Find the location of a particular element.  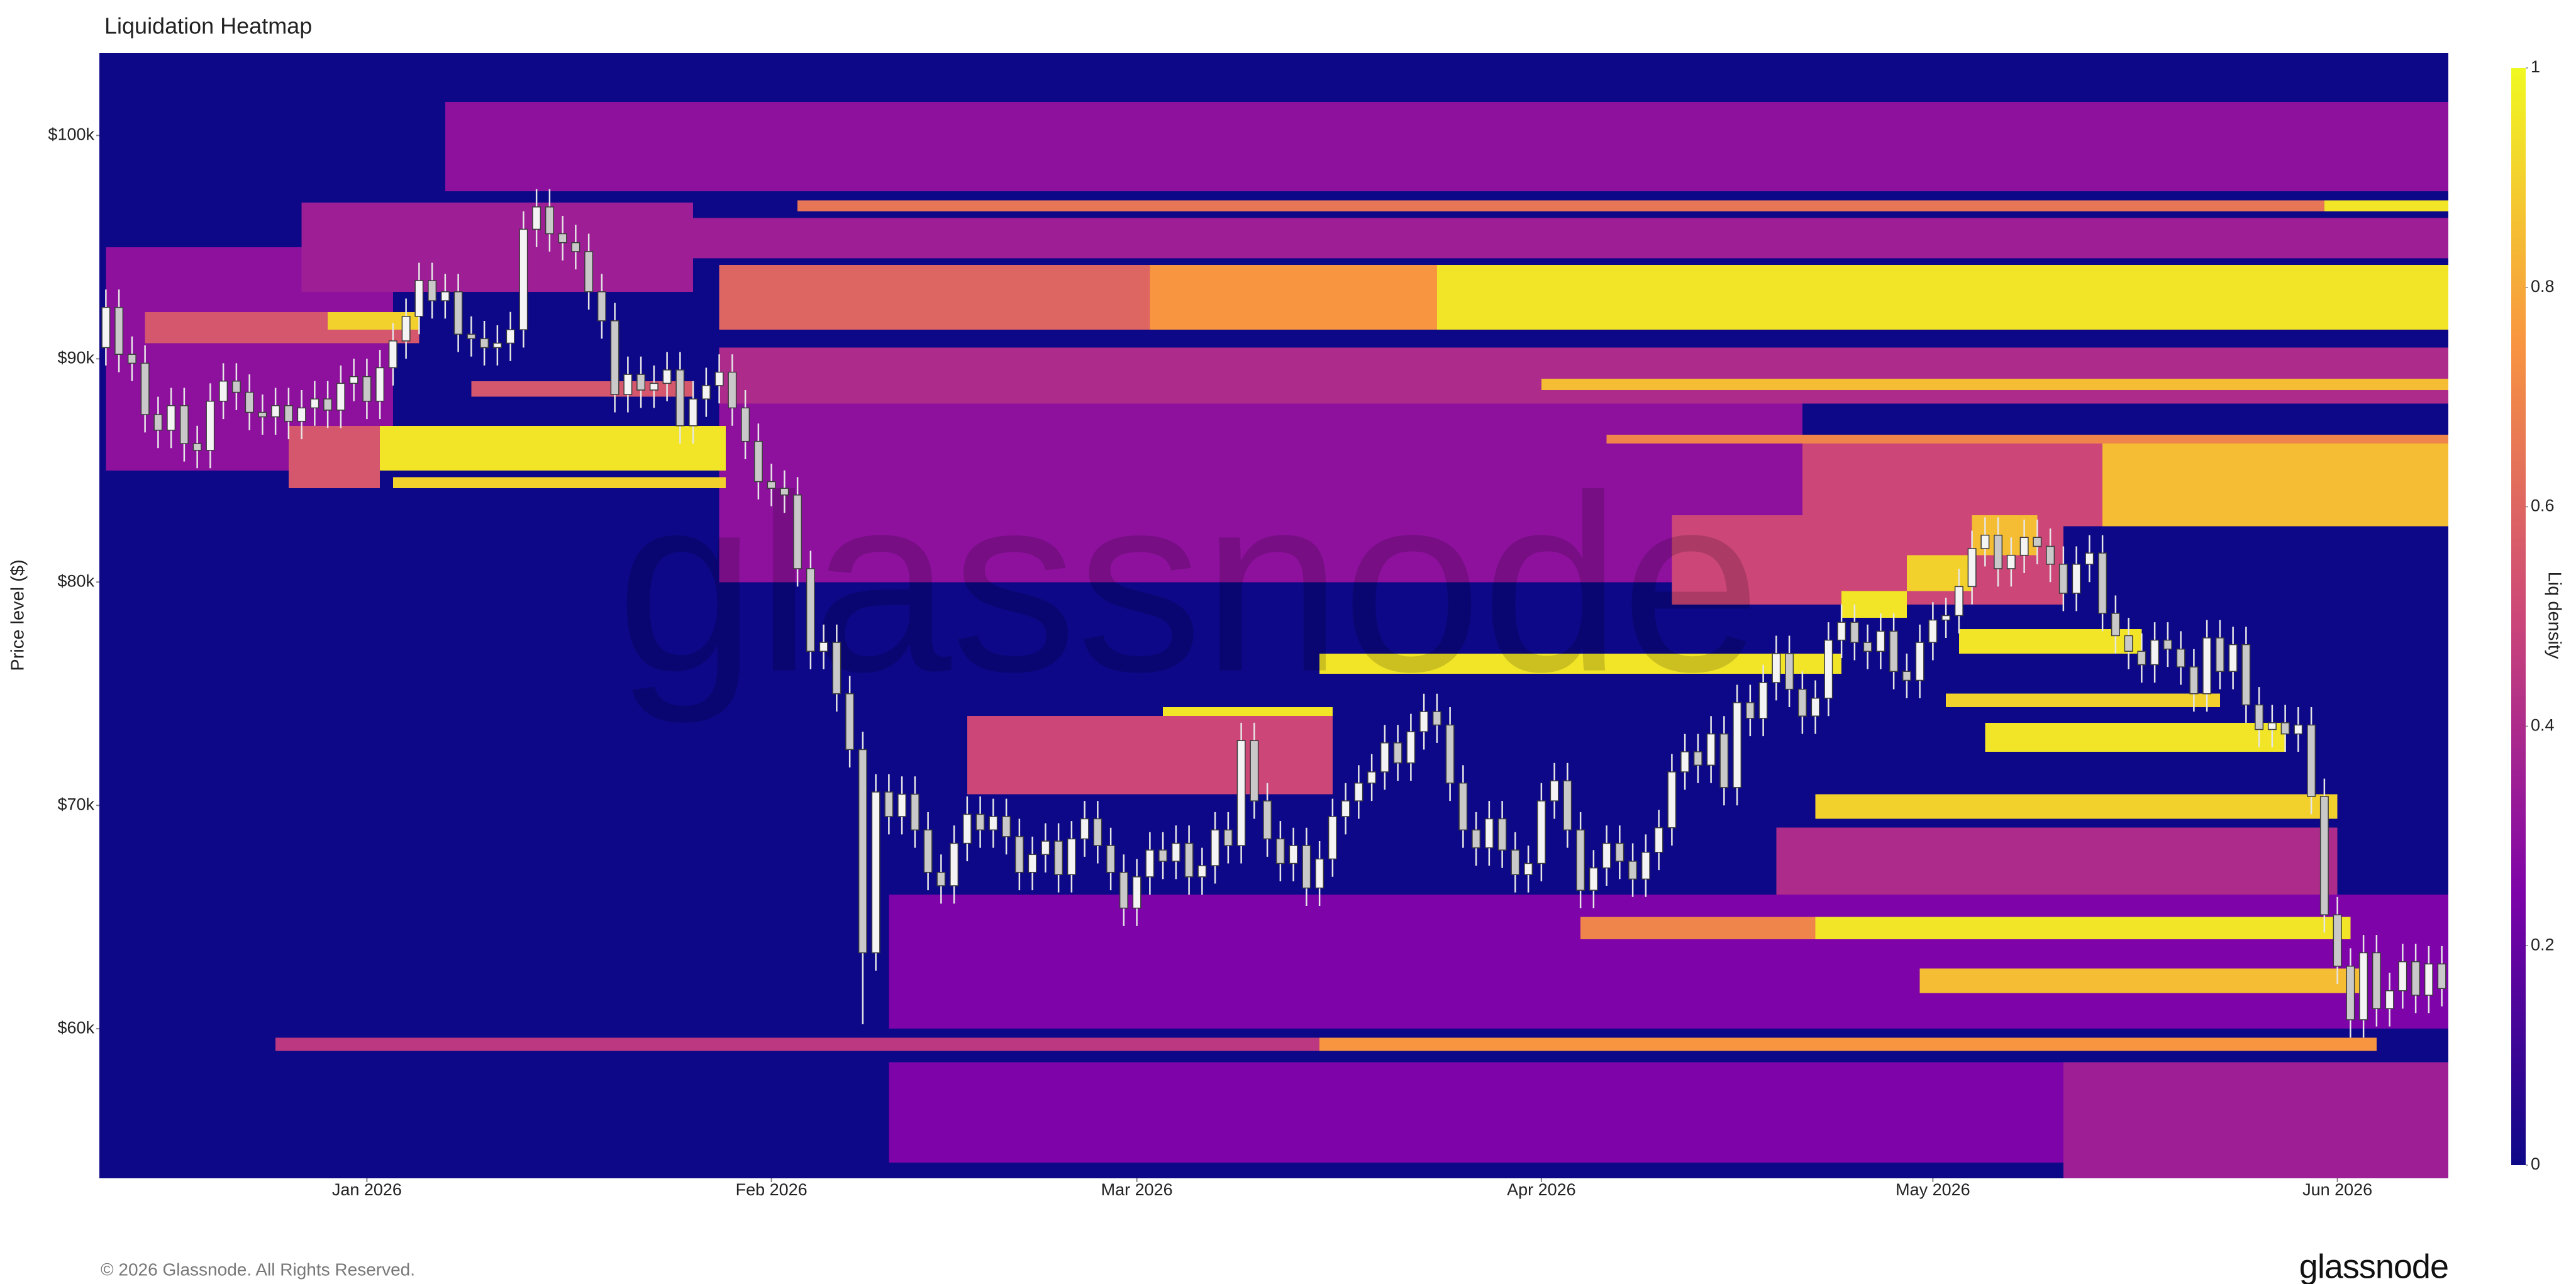

colorbar-tick-label: 0.2 is located at coordinates (2543, 944).